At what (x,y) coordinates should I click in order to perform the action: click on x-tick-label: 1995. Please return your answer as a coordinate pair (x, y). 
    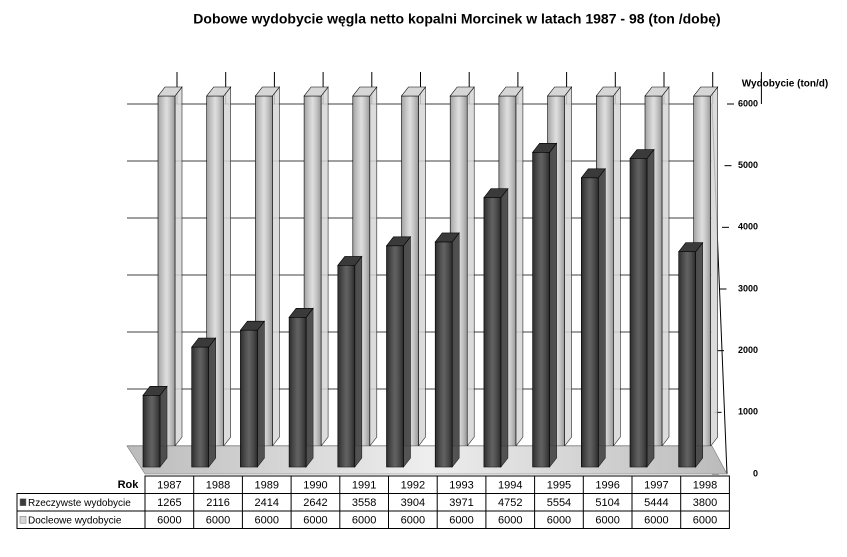
    Looking at the image, I should click on (559, 486).